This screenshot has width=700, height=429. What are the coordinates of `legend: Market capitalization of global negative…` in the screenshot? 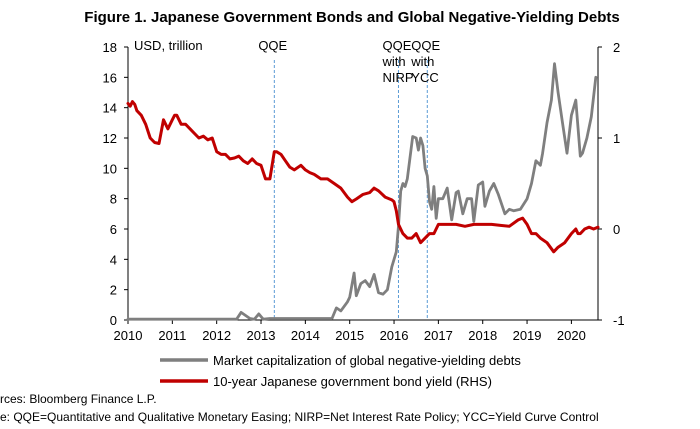 It's located at (340, 371).